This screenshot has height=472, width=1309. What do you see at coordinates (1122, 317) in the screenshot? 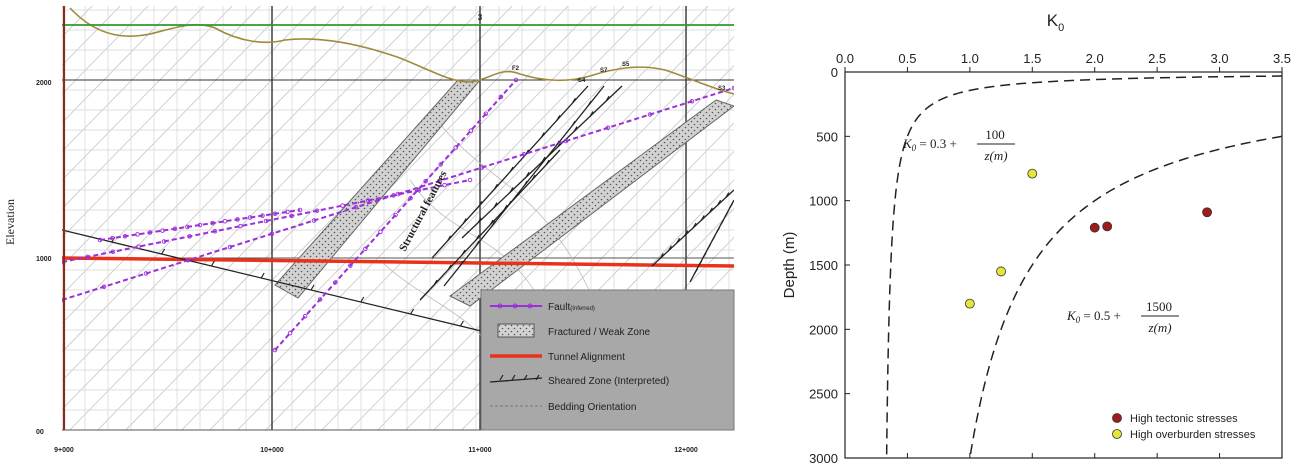
I see `equation-curve-2: K0 = 0.5 + 1500 z(m)` at bounding box center [1122, 317].